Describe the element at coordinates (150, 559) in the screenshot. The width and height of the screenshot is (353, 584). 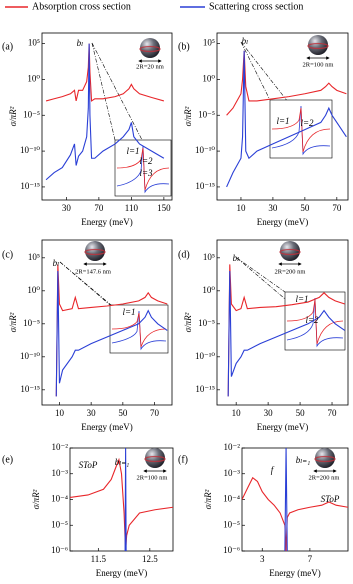
I see `x-tick-label: 12.5` at that location.